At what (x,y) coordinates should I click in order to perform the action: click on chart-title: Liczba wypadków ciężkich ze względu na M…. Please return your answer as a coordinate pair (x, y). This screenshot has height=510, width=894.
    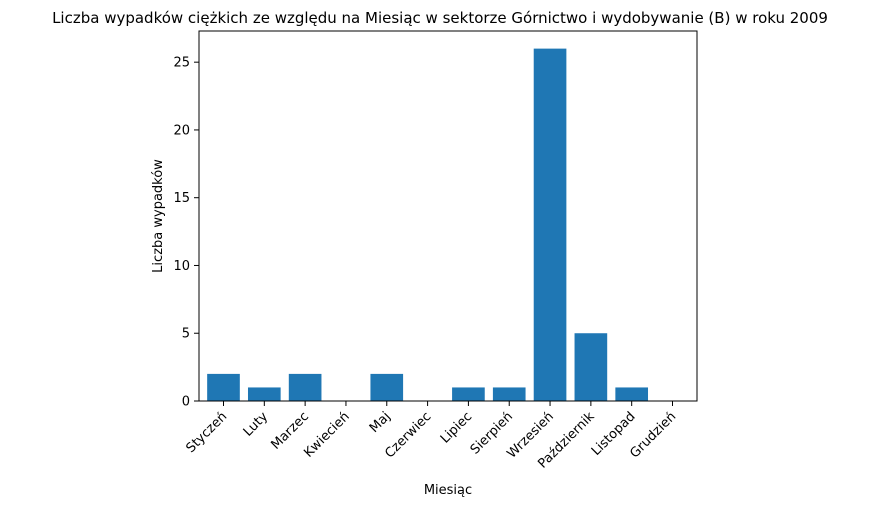
    Looking at the image, I should click on (440, 18).